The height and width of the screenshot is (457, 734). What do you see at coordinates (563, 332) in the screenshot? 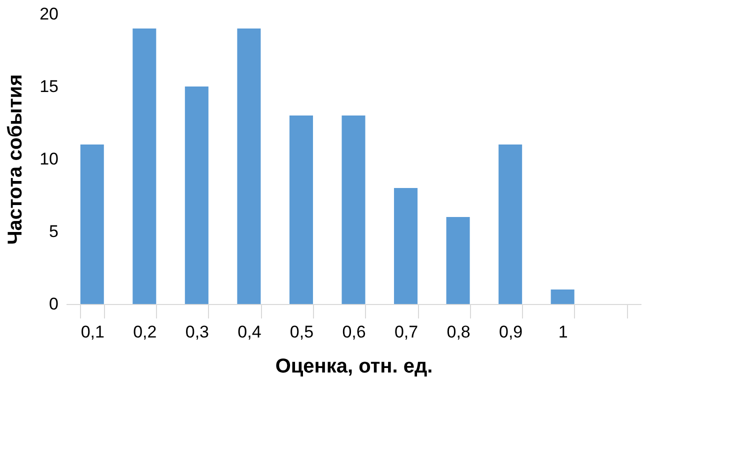
I see `x-tick-label: 1` at bounding box center [563, 332].